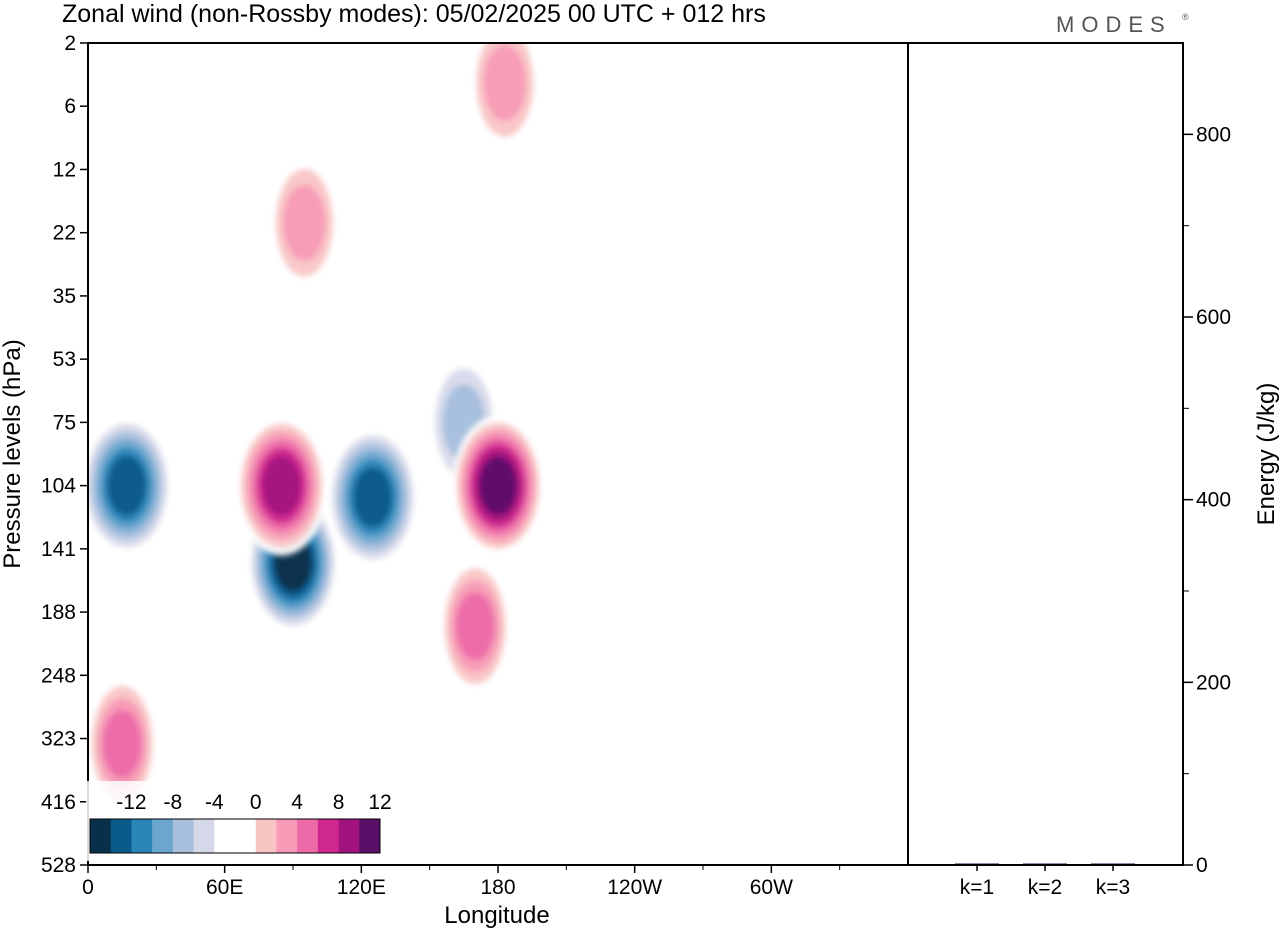  What do you see at coordinates (496, 915) in the screenshot?
I see `x-axis-label: Longitude` at bounding box center [496, 915].